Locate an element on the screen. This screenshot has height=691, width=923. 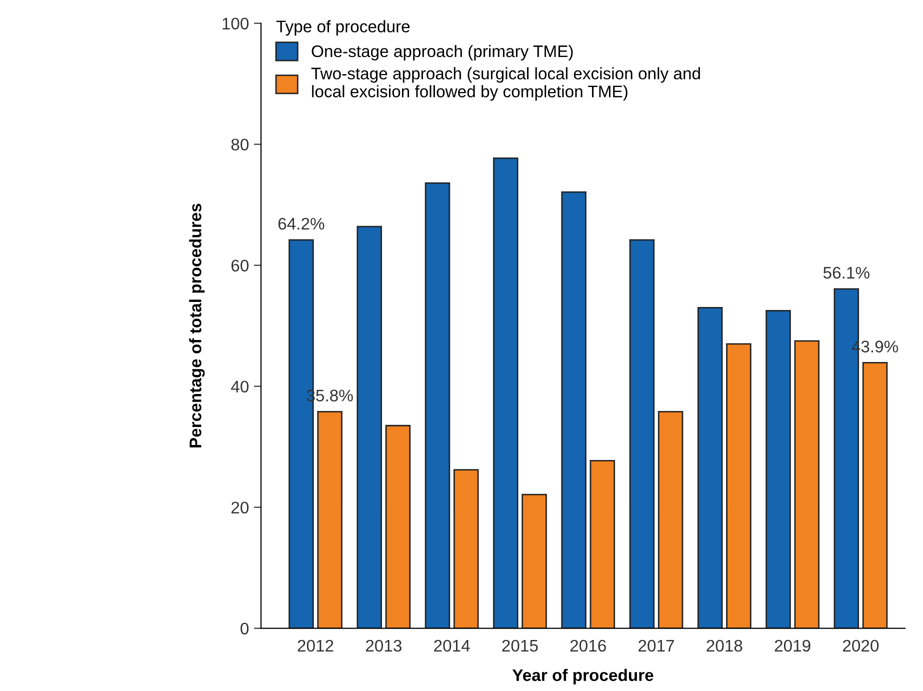
x-tick-label: 2020 is located at coordinates (861, 646).